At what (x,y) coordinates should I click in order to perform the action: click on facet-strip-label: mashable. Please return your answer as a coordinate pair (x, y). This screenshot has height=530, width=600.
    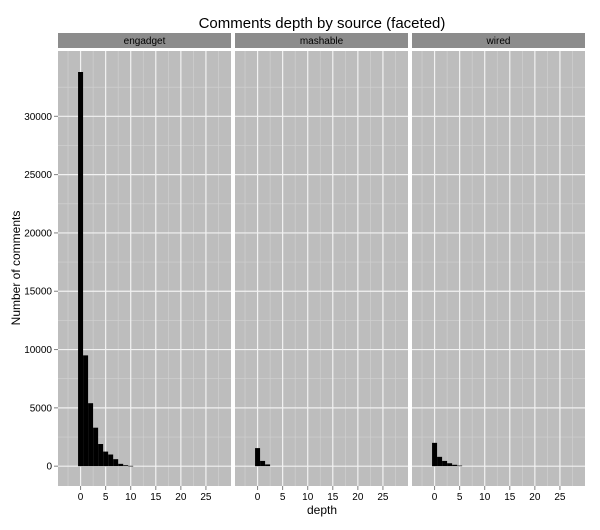
    Looking at the image, I should click on (322, 41).